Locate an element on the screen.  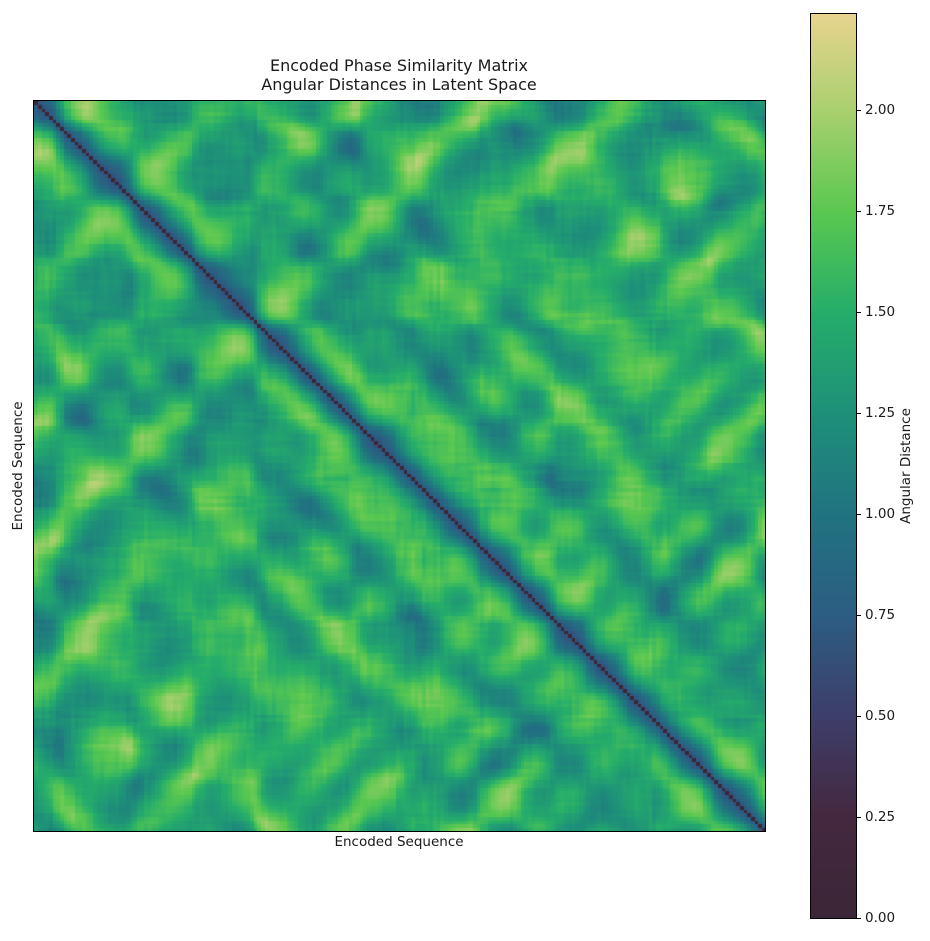
chart-title: Encoded Phase Similarity Matrix is located at coordinates (399, 65).